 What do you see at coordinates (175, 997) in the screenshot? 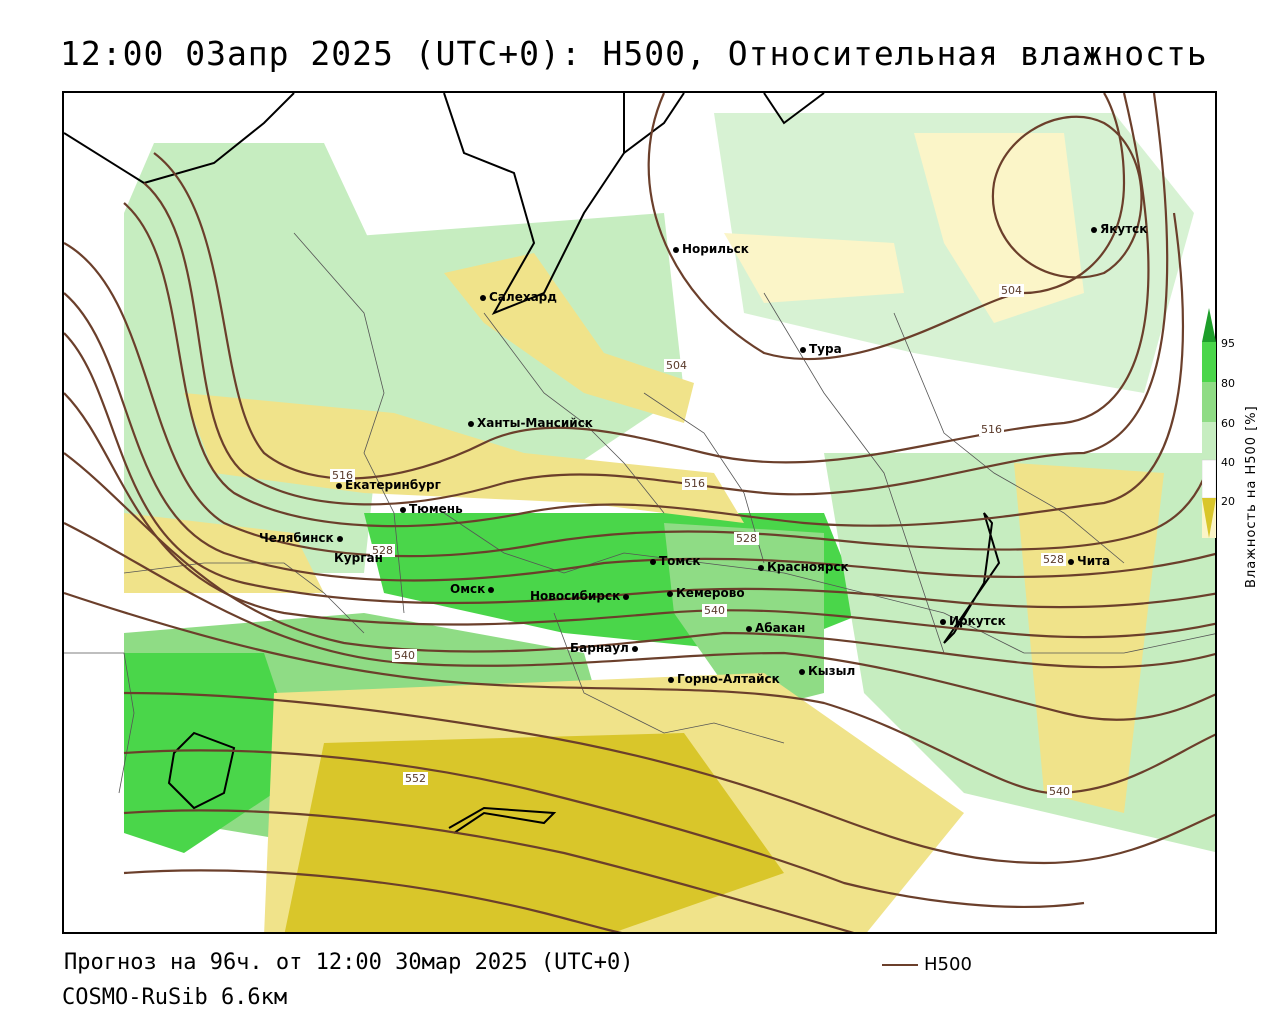
I see `model-name: COSMO-RuSib 6.6км` at bounding box center [175, 997].